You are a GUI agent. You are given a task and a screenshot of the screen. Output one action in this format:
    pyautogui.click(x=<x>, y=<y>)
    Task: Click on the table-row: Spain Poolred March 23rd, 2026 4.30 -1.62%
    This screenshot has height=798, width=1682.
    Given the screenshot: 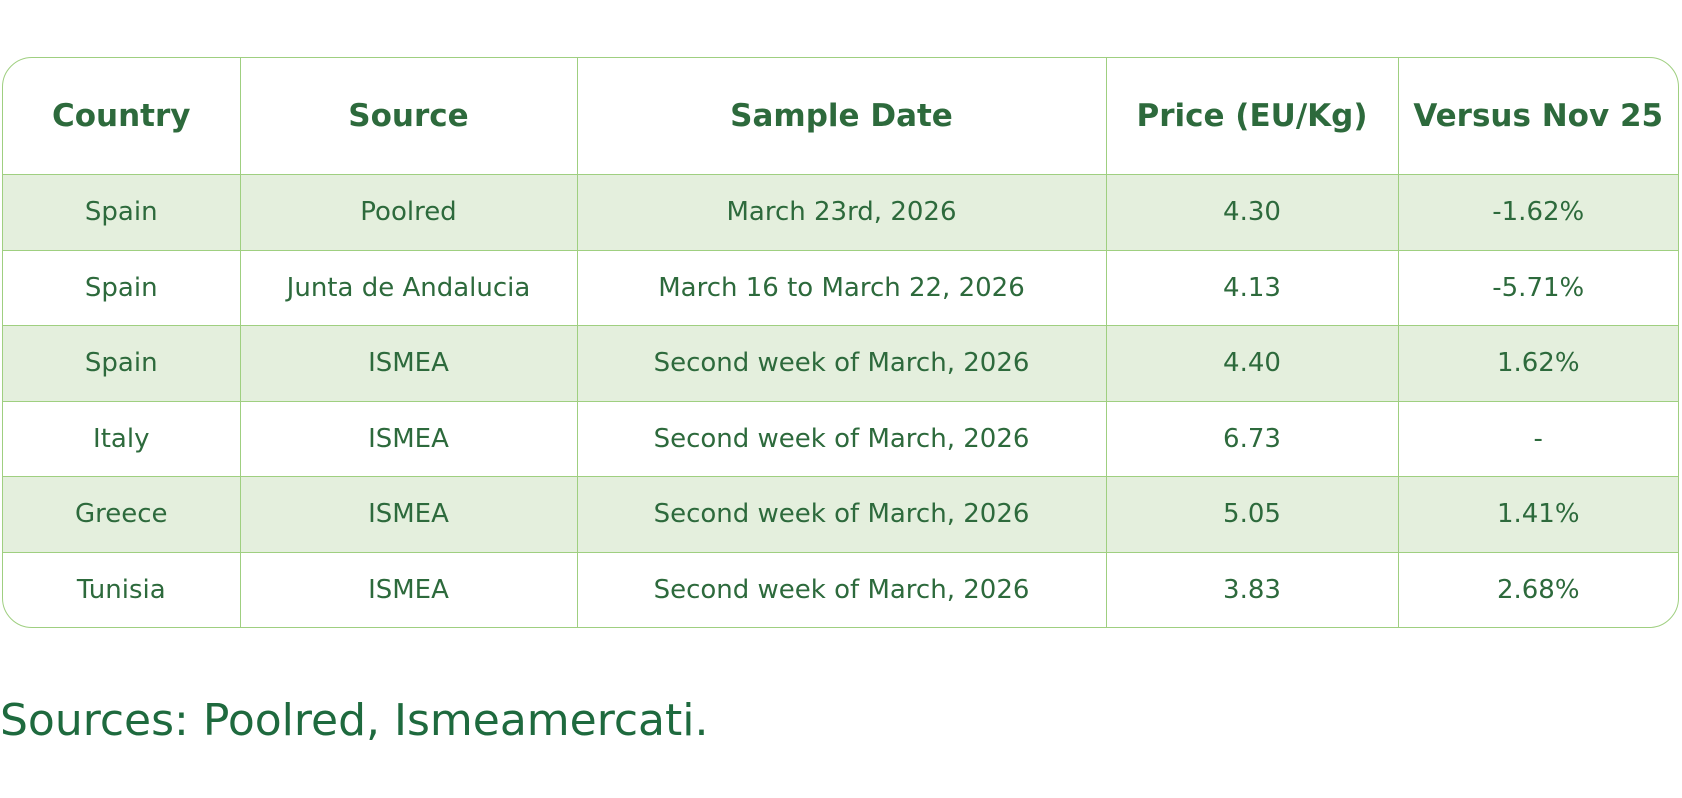 What is the action you would take?
    pyautogui.click(x=840, y=212)
    